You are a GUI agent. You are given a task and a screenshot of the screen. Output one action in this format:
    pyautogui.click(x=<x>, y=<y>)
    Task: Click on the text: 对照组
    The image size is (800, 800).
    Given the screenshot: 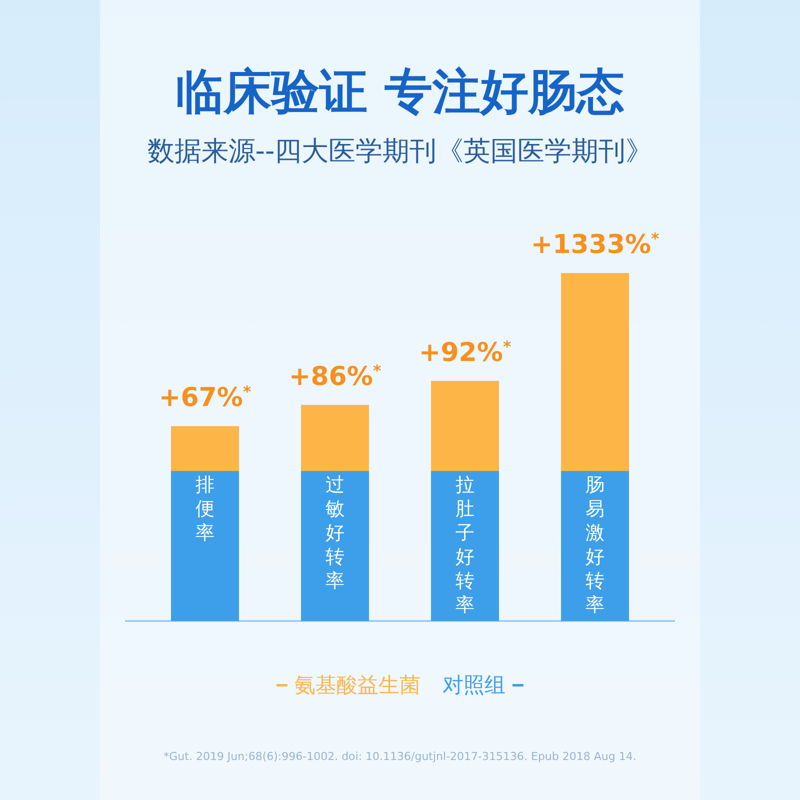 What is the action you would take?
    pyautogui.click(x=474, y=685)
    